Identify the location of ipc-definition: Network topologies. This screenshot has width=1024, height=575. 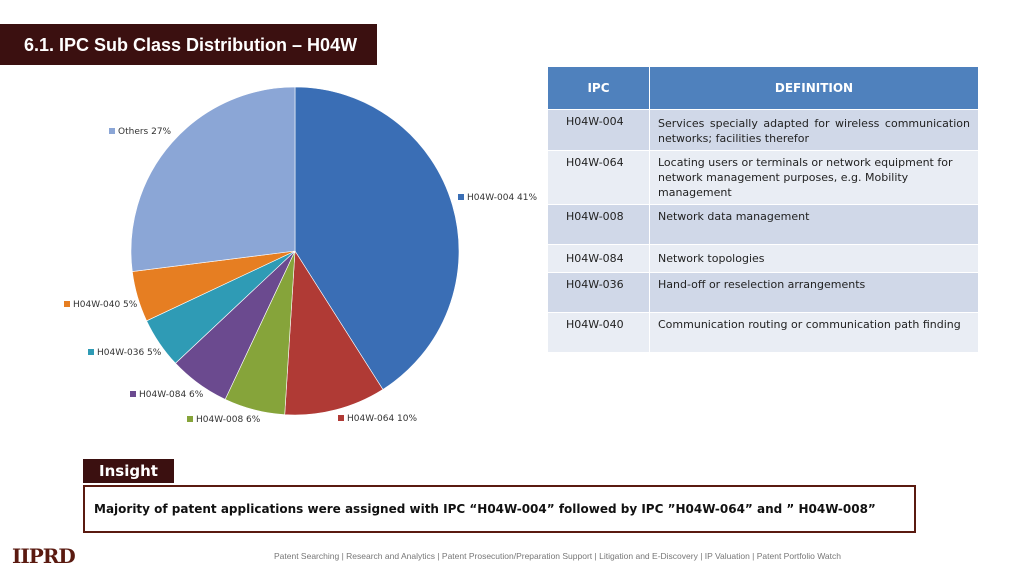
(814, 258).